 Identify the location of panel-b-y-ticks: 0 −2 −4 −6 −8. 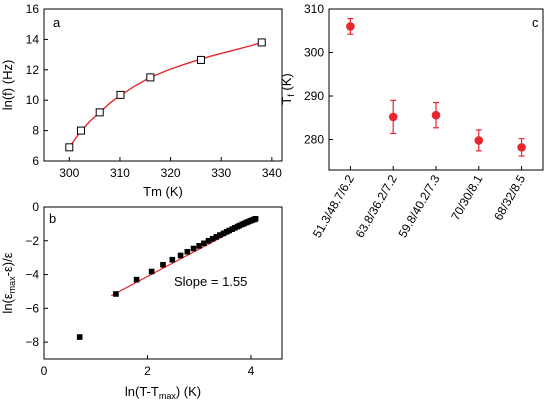
(36, 274).